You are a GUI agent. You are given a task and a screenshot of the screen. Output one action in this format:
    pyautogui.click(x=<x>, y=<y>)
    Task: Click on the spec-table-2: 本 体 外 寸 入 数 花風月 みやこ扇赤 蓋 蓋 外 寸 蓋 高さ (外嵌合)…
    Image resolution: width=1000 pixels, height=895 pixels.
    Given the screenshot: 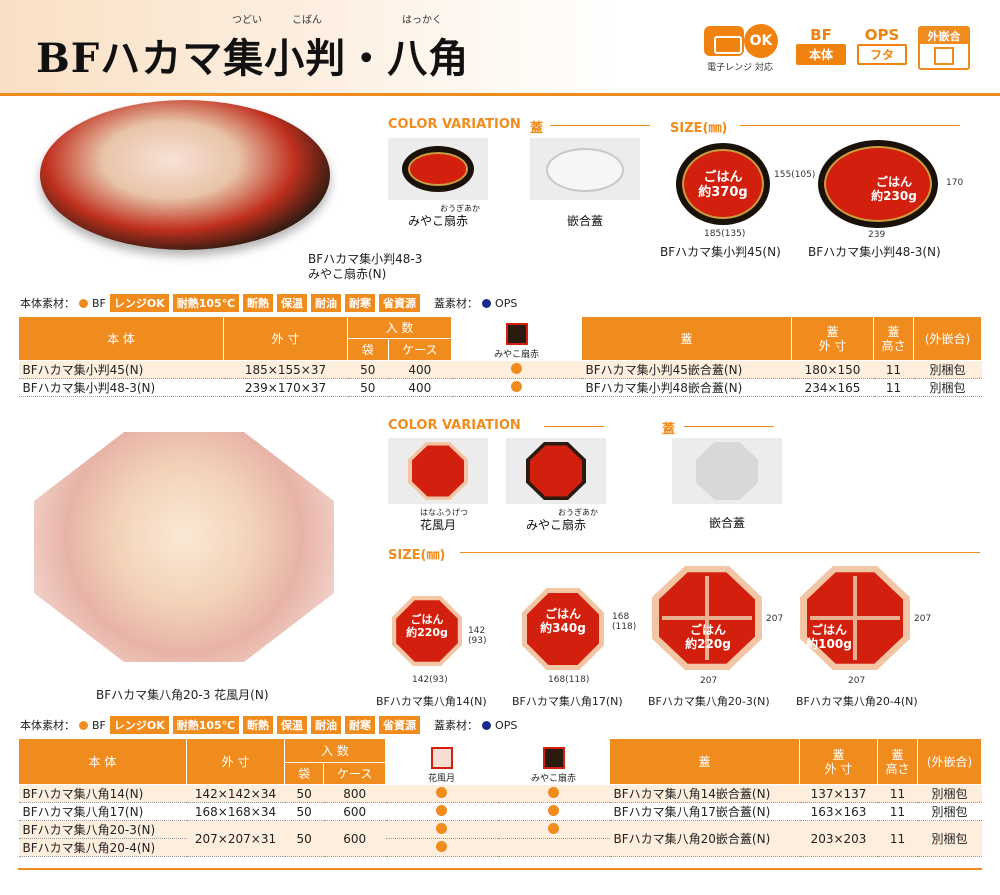 What is the action you would take?
    pyautogui.click(x=500, y=797)
    